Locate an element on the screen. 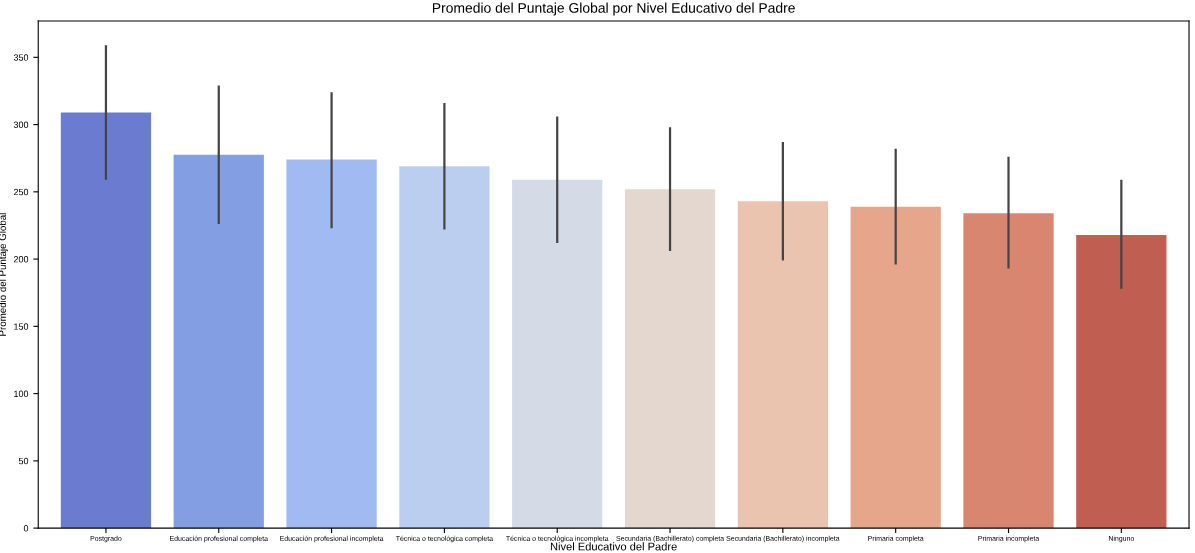  chart-title: Promedio del Puntaje Global por Nivel Educativo del Padre is located at coordinates (613, 9).